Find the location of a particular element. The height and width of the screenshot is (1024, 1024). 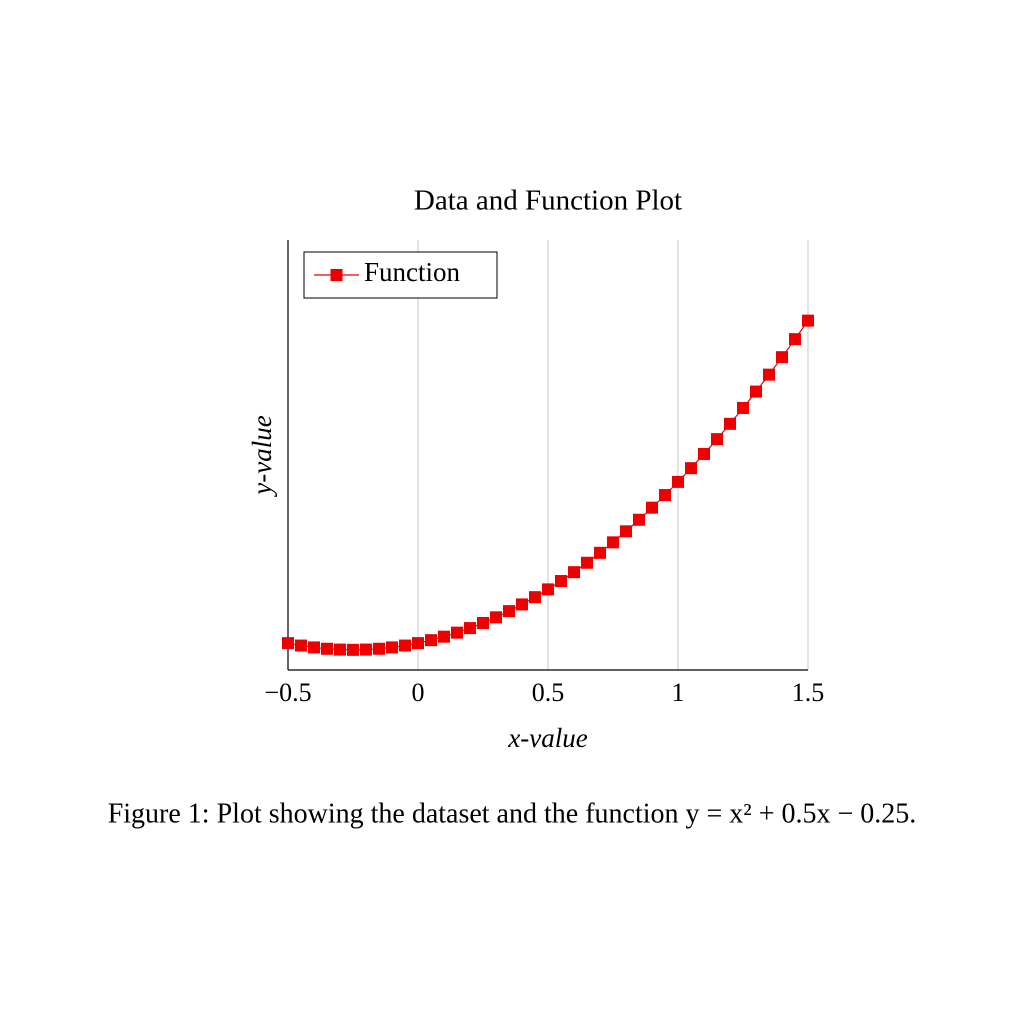

x-tick-label: 1 is located at coordinates (678, 692).